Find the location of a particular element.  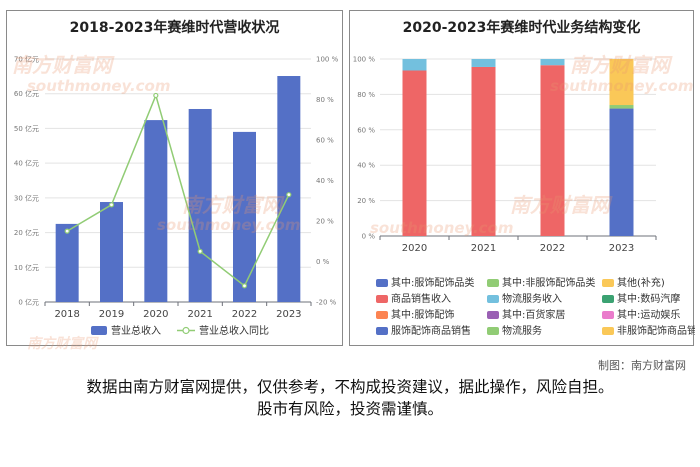

x-tick-label: 2018 is located at coordinates (66, 314).